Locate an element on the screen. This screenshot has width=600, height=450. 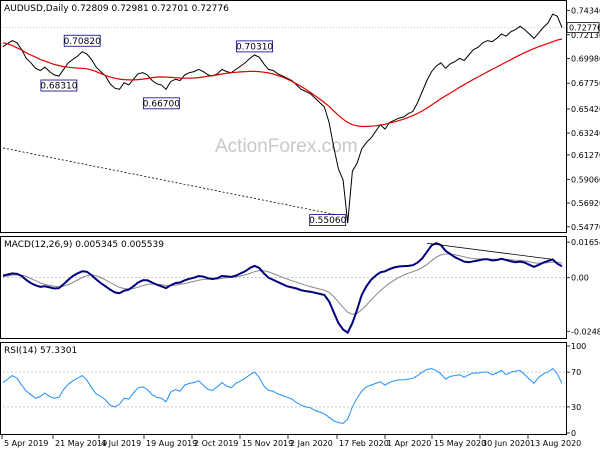
xtick-label: 19 Aug 2019 is located at coordinates (171, 443).